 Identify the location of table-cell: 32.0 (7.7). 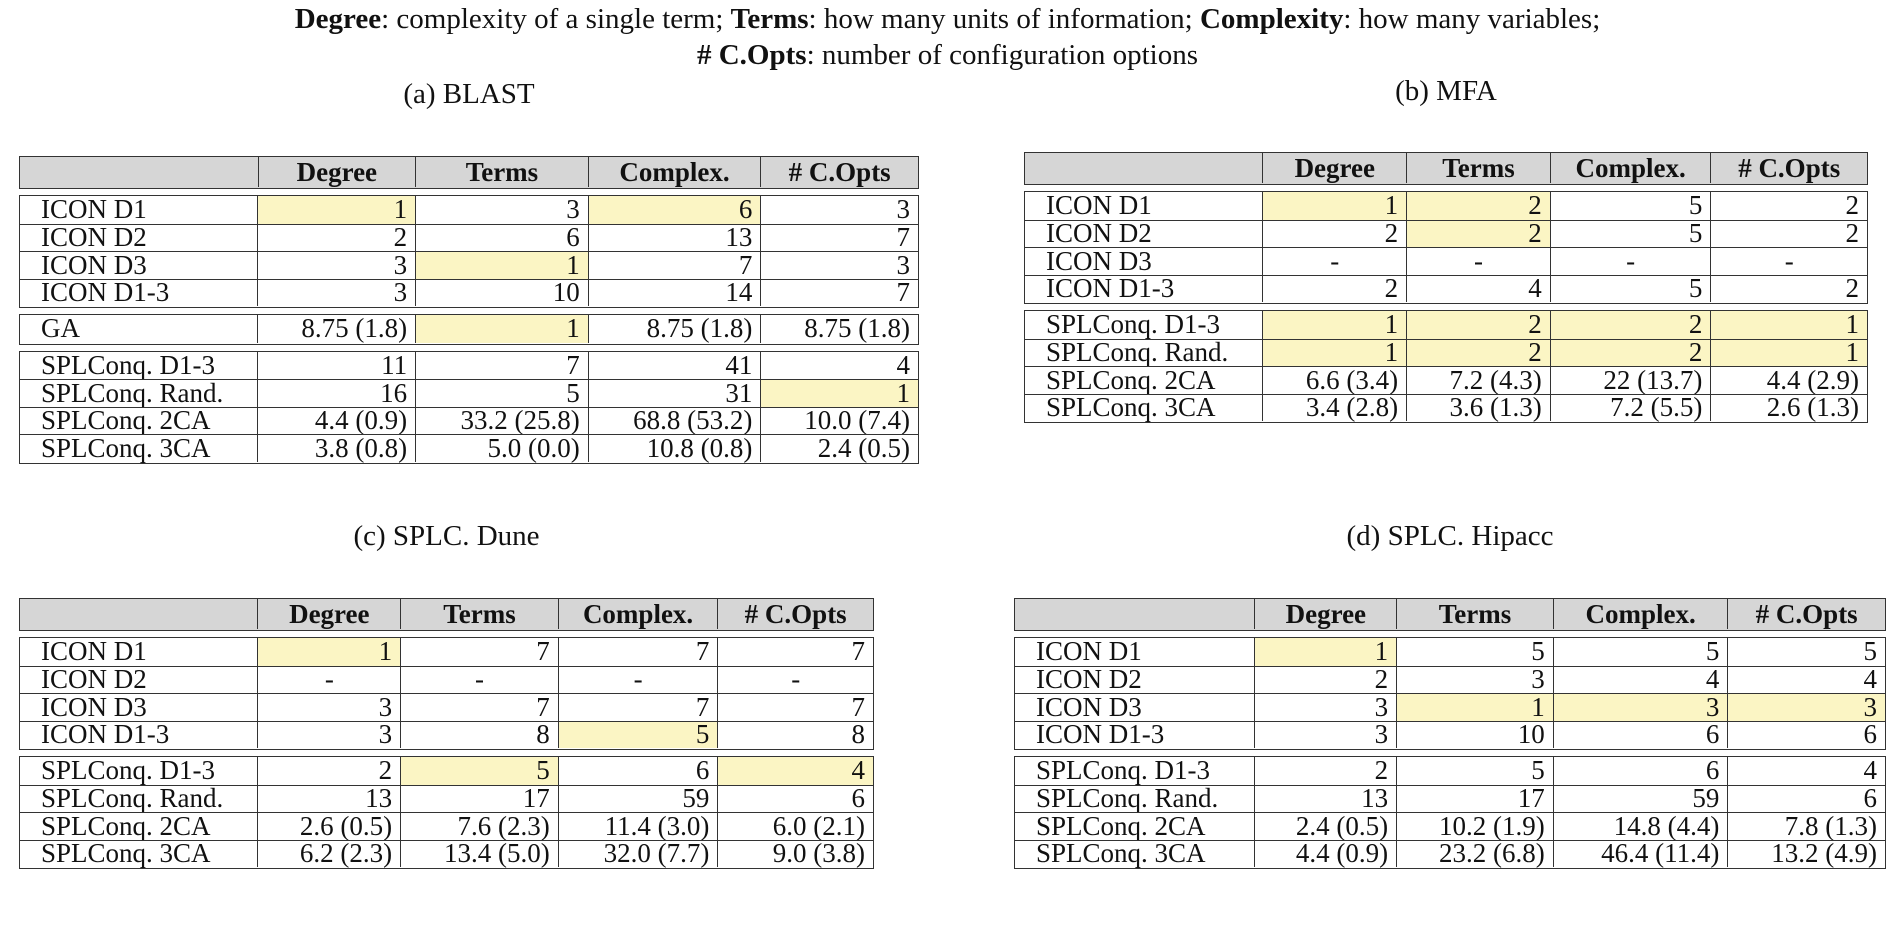
(637, 853).